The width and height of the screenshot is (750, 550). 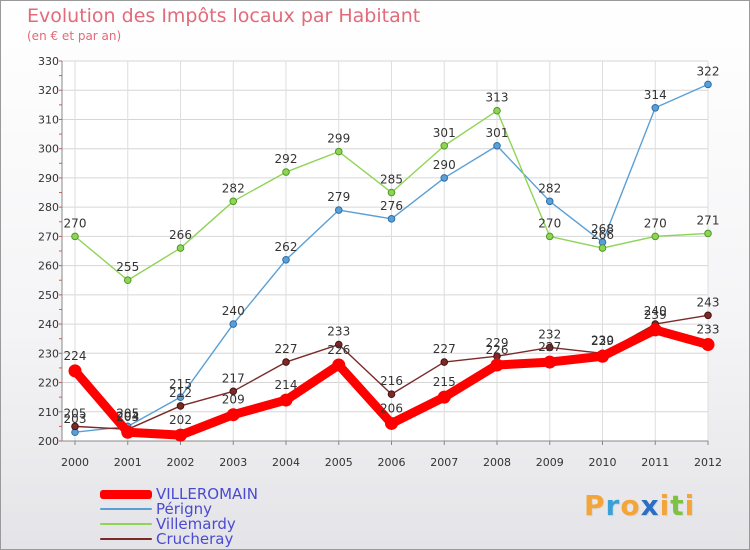 What do you see at coordinates (233, 378) in the screenshot?
I see `data-label-crucheray: 217` at bounding box center [233, 378].